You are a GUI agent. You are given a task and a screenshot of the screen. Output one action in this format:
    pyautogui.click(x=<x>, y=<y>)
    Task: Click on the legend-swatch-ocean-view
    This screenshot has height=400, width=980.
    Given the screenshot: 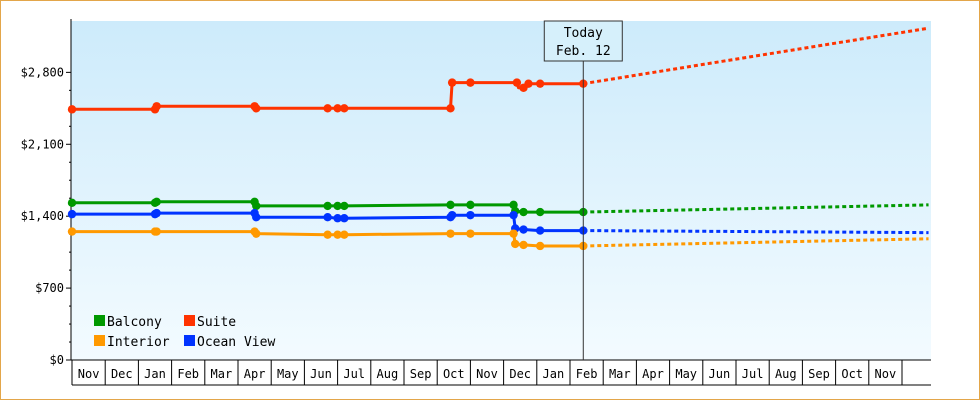 What is the action you would take?
    pyautogui.click(x=189, y=340)
    